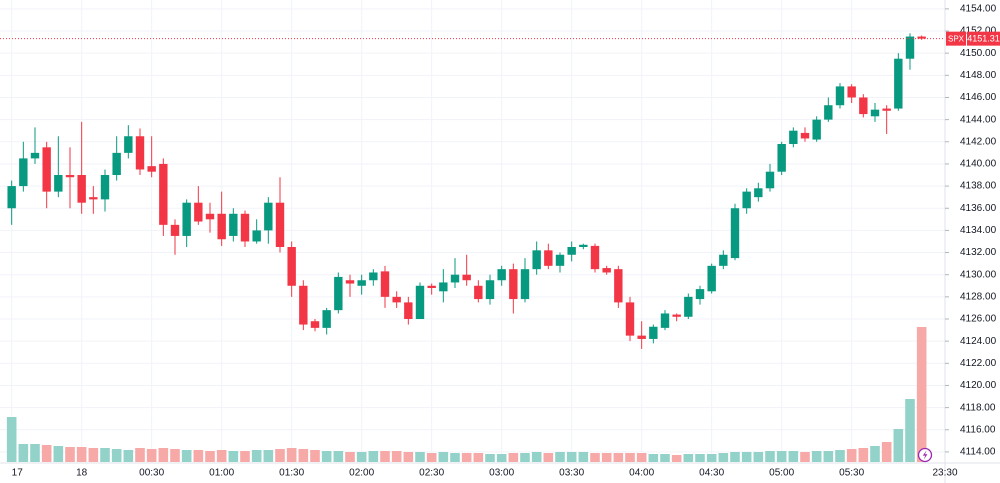 Image resolution: width=1000 pixels, height=483 pixels. Describe the element at coordinates (978, 363) in the screenshot. I see `y-tick-label: 4122.00` at that location.